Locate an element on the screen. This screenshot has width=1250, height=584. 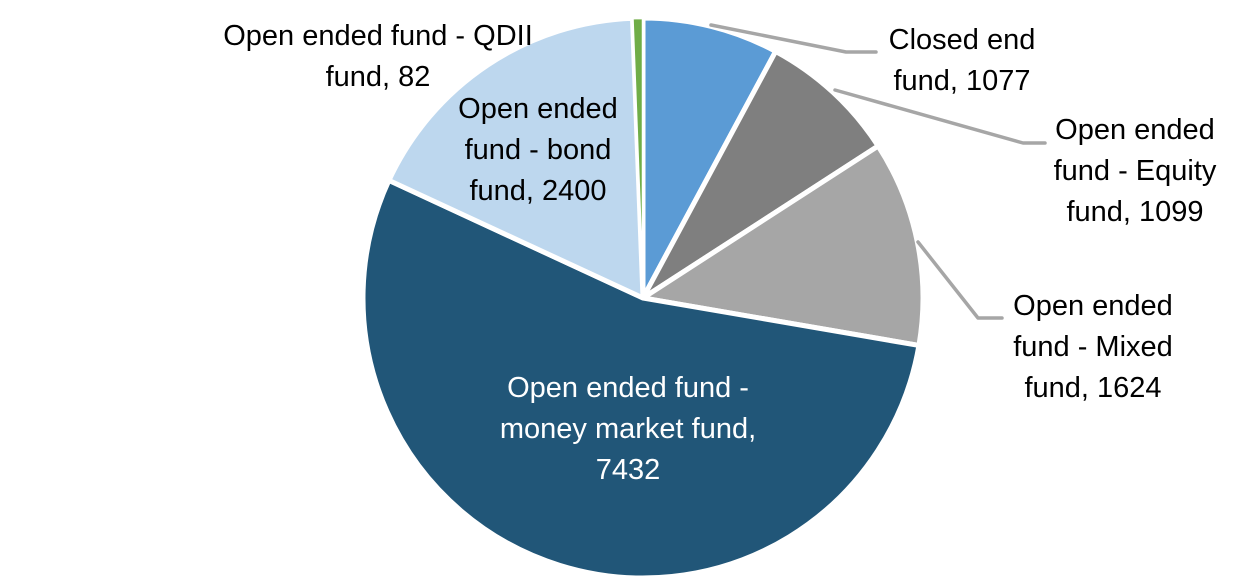
slice-label-line: fund - bond is located at coordinates (538, 150).